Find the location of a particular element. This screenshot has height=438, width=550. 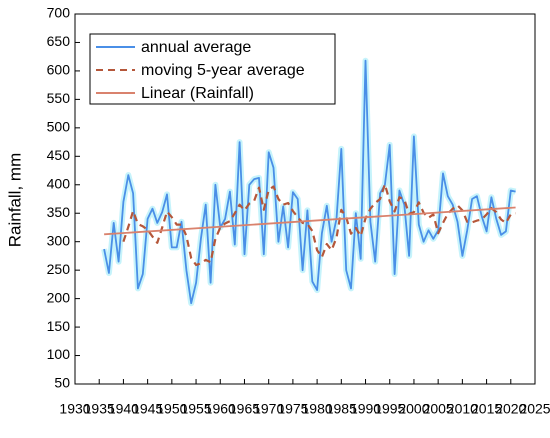

y-tick-label: 450 is located at coordinates (59, 155).